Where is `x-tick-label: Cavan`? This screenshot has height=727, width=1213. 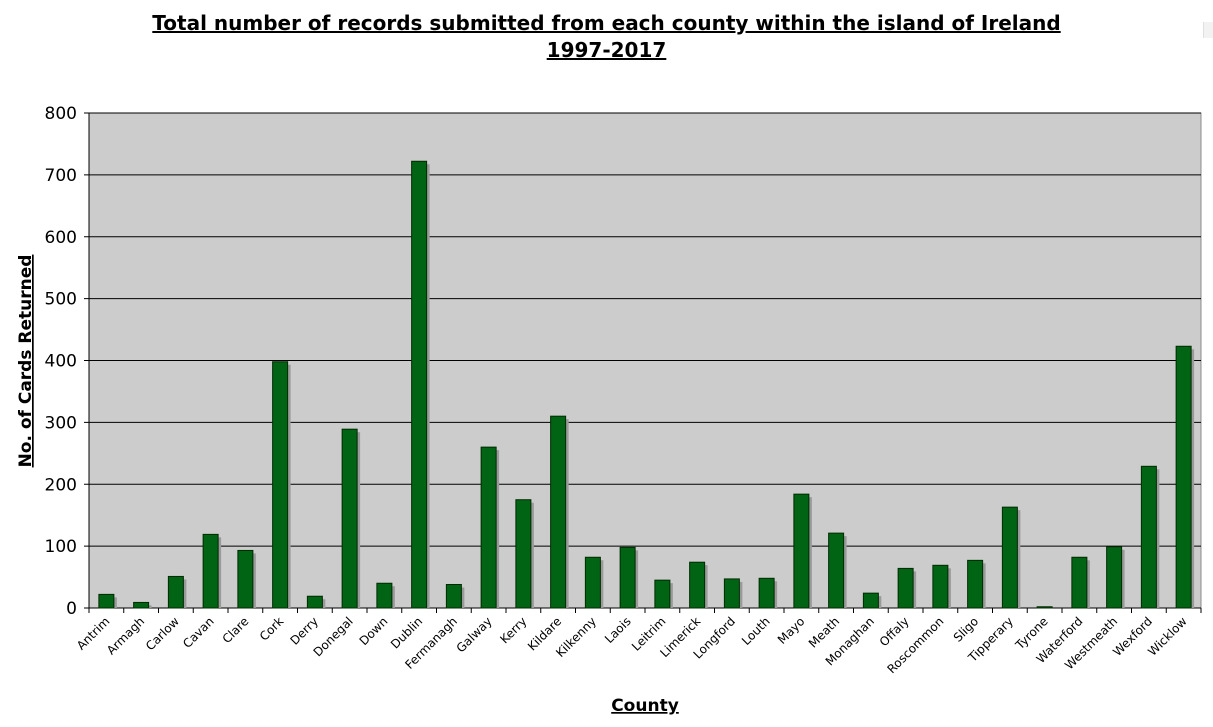
x-tick-label: Cavan is located at coordinates (198, 632).